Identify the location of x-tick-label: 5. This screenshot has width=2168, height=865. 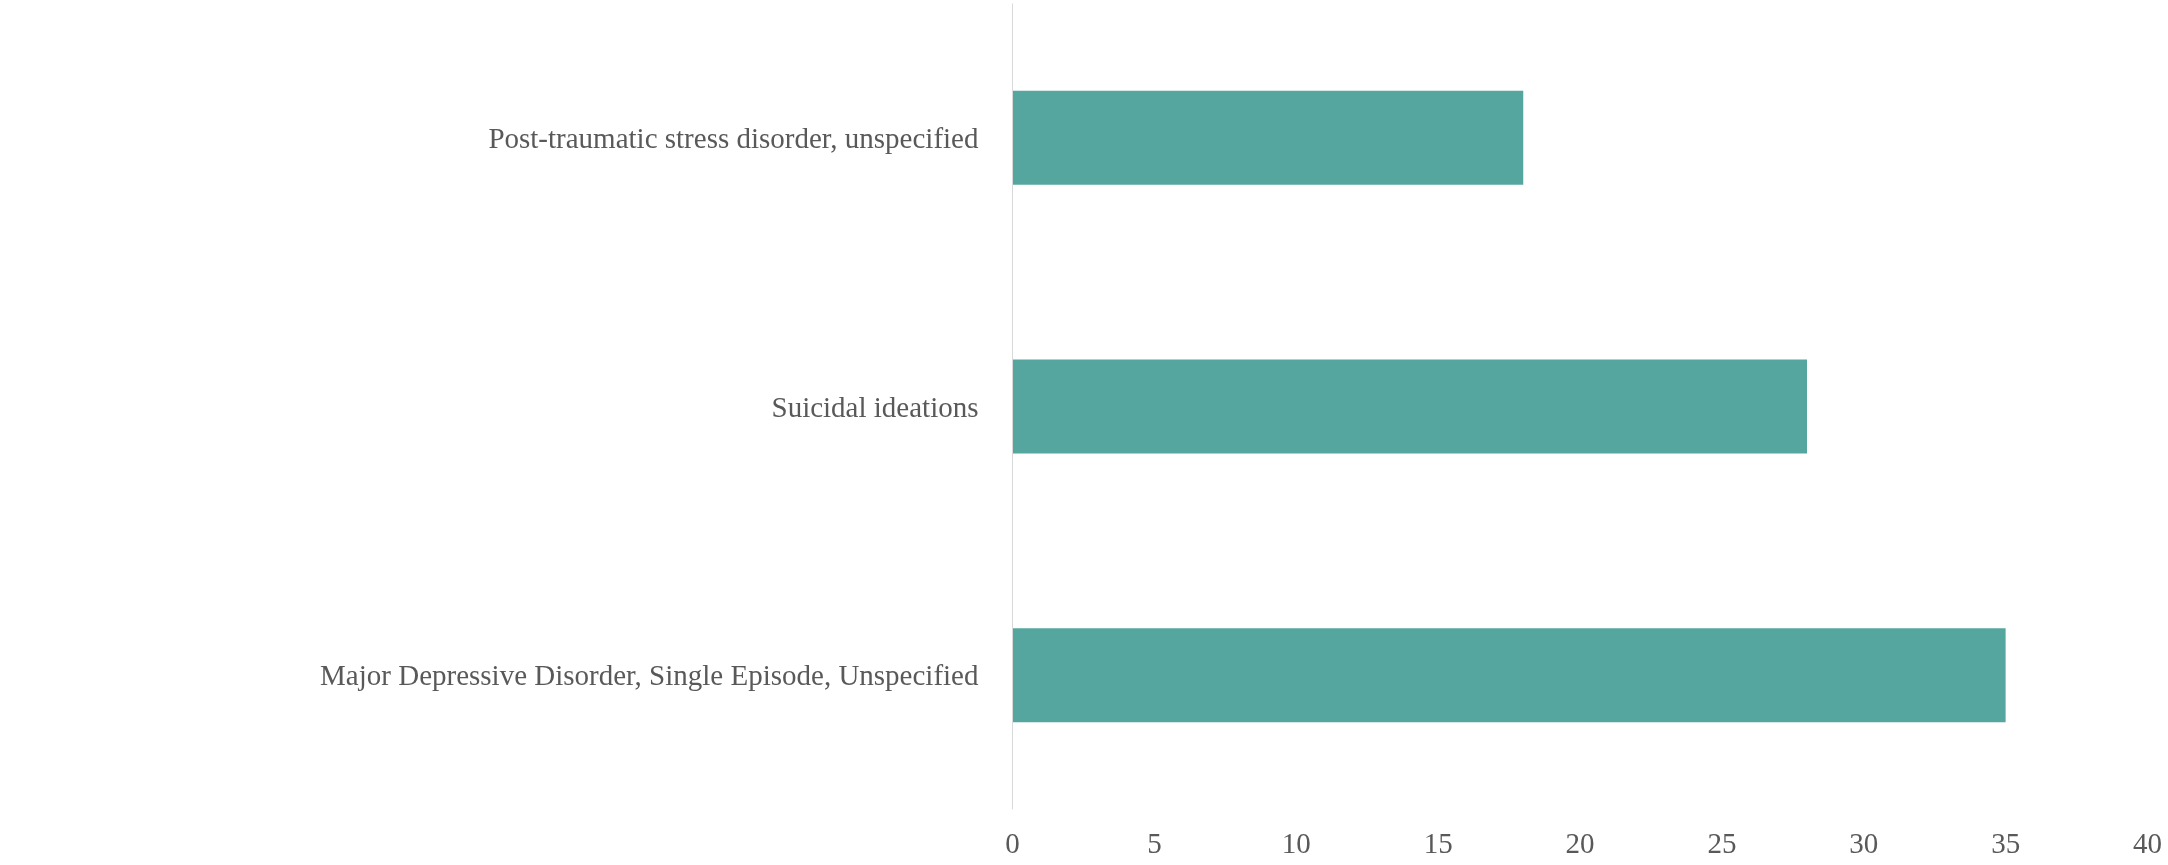
(1154, 842).